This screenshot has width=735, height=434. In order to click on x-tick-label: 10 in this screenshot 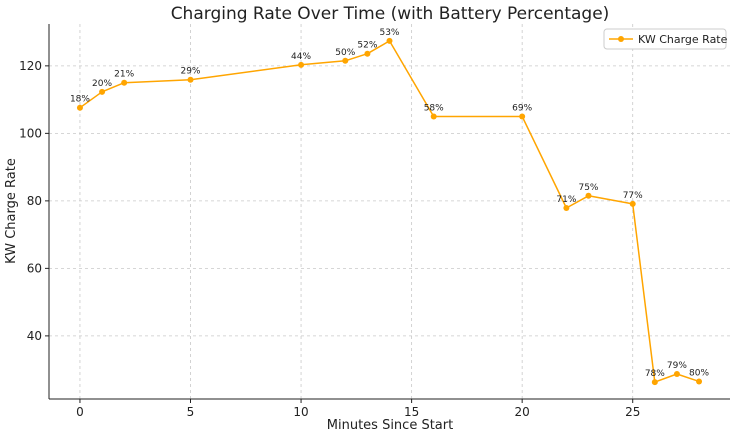, I will do `click(300, 412)`.